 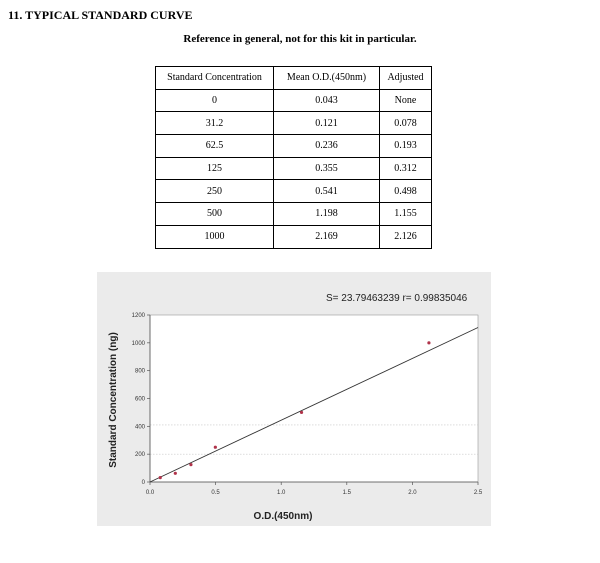 What do you see at coordinates (214, 78) in the screenshot?
I see `header-standard-concentration: Standard Concentration` at bounding box center [214, 78].